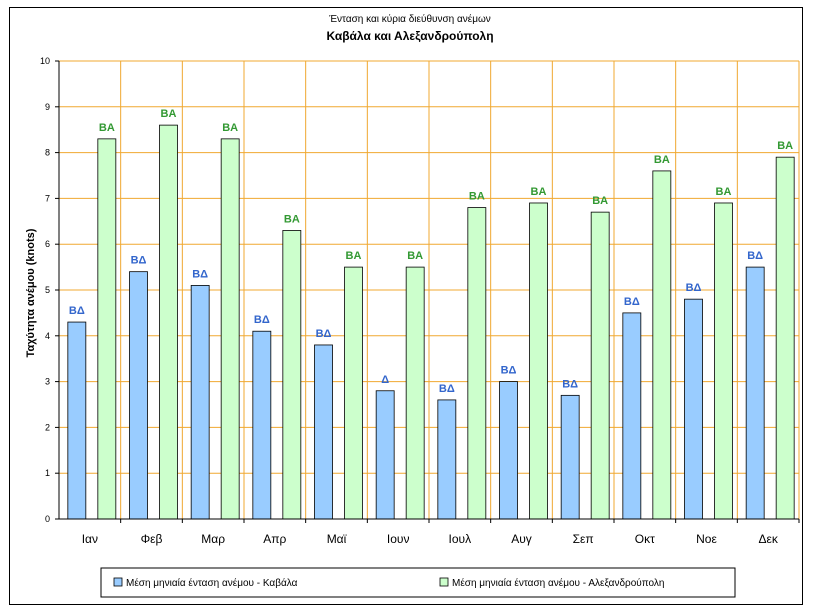 This screenshot has width=814, height=612. What do you see at coordinates (385, 380) in the screenshot?
I see `data-label-kavala: Δ` at bounding box center [385, 380].